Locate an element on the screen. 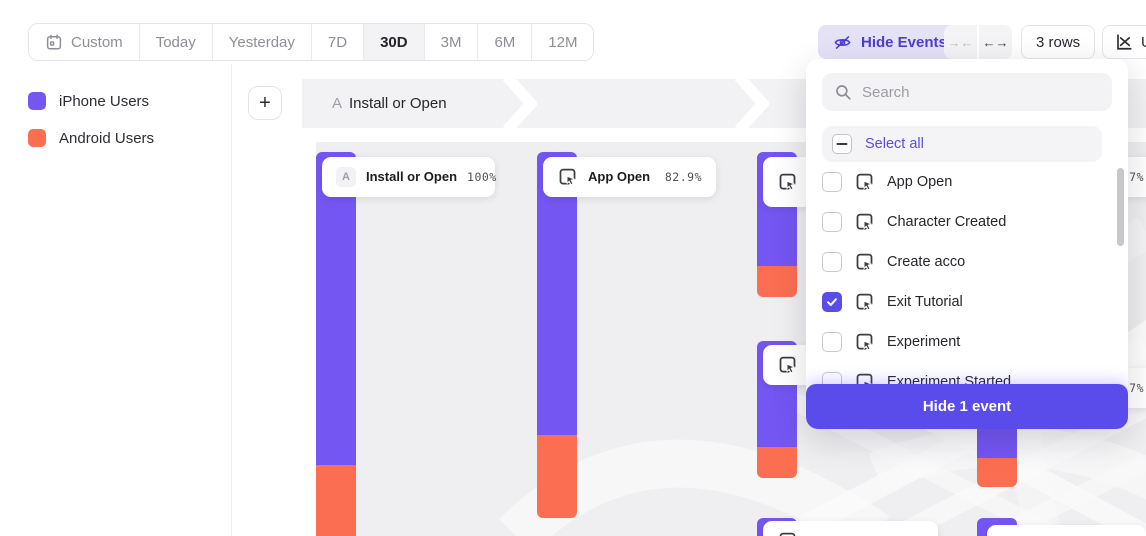  select-all-label: Select all is located at coordinates (894, 144).